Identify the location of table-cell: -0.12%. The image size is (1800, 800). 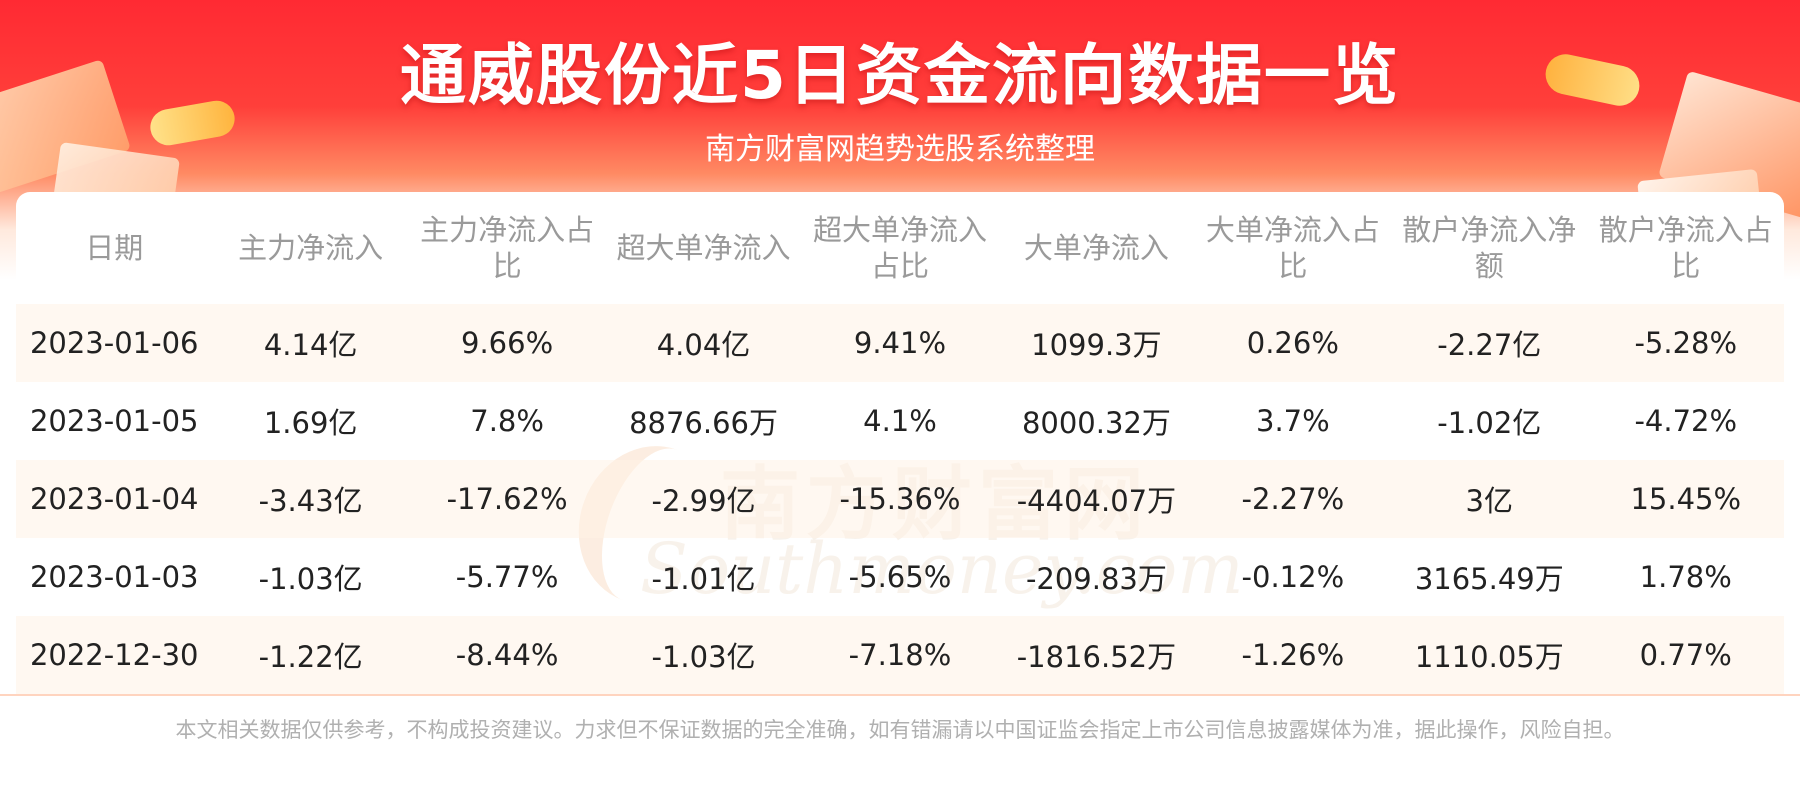
(1293, 577).